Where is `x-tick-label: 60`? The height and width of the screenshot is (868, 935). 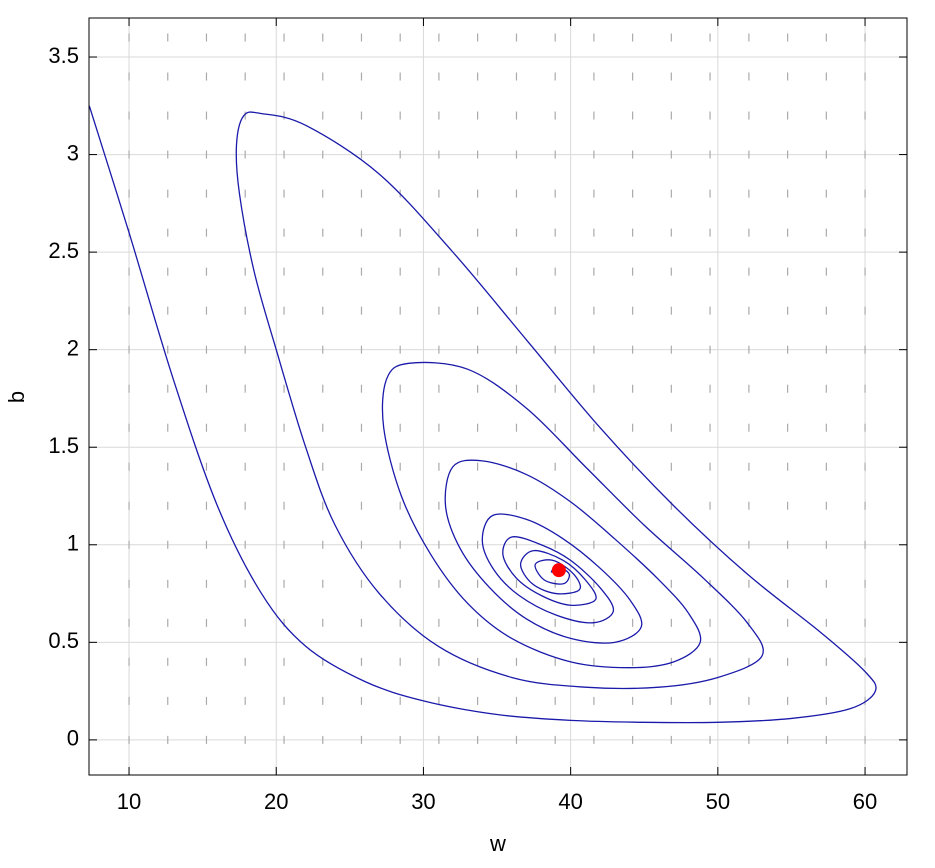
x-tick-label: 60 is located at coordinates (865, 801).